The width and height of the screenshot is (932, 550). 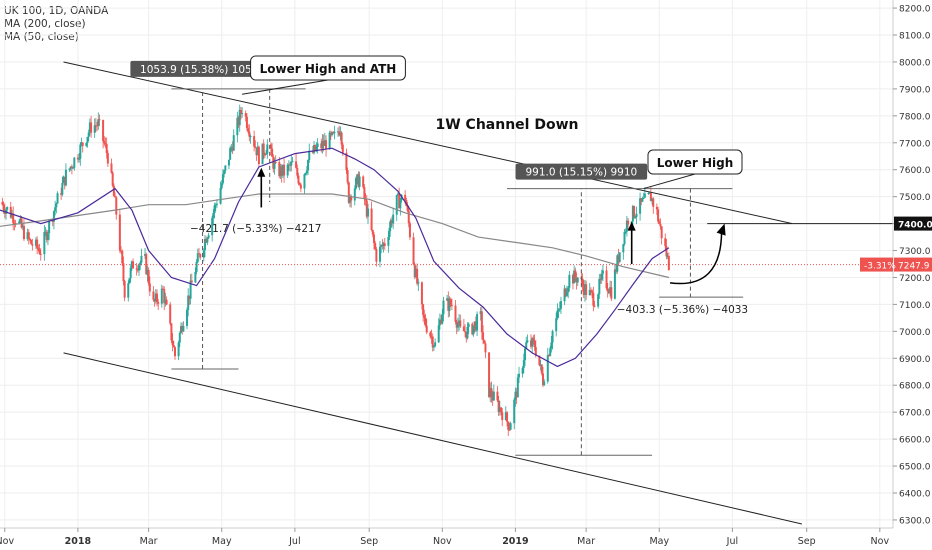 What do you see at coordinates (880, 267) in the screenshot?
I see `change-badge-text: -3.31%` at bounding box center [880, 267].